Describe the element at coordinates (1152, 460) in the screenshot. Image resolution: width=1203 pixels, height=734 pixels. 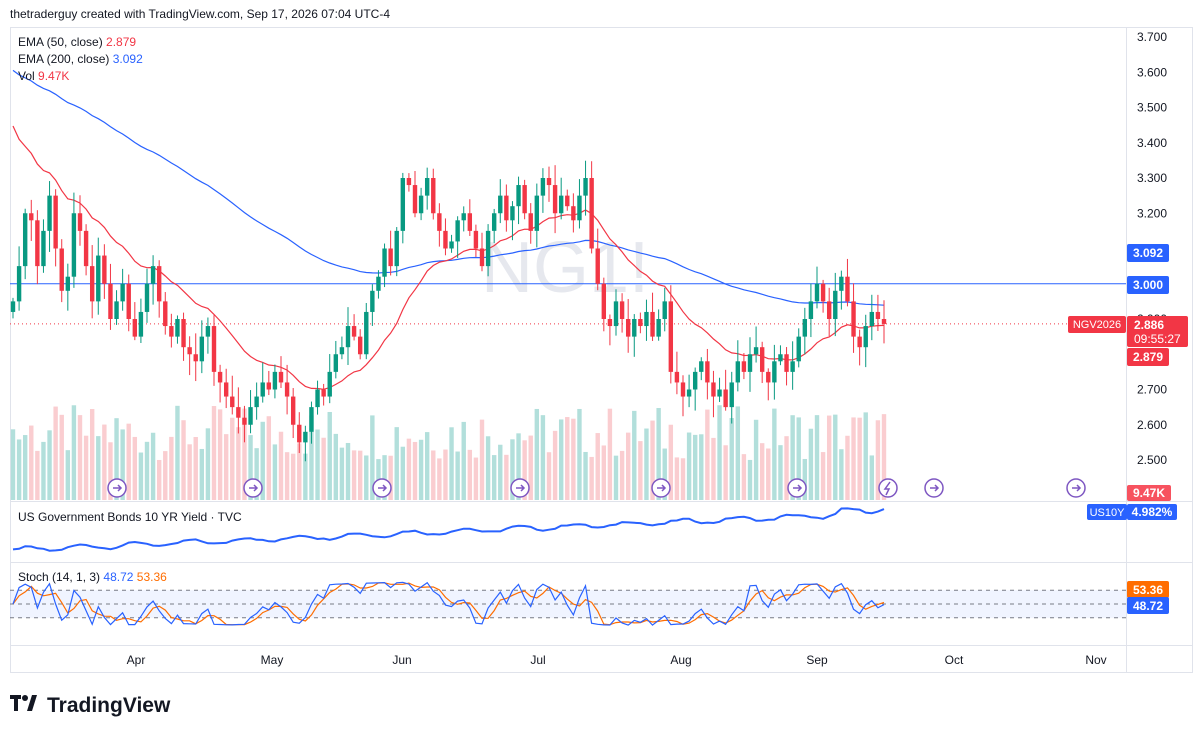
I see `y-tick-label: 2.500` at that location.